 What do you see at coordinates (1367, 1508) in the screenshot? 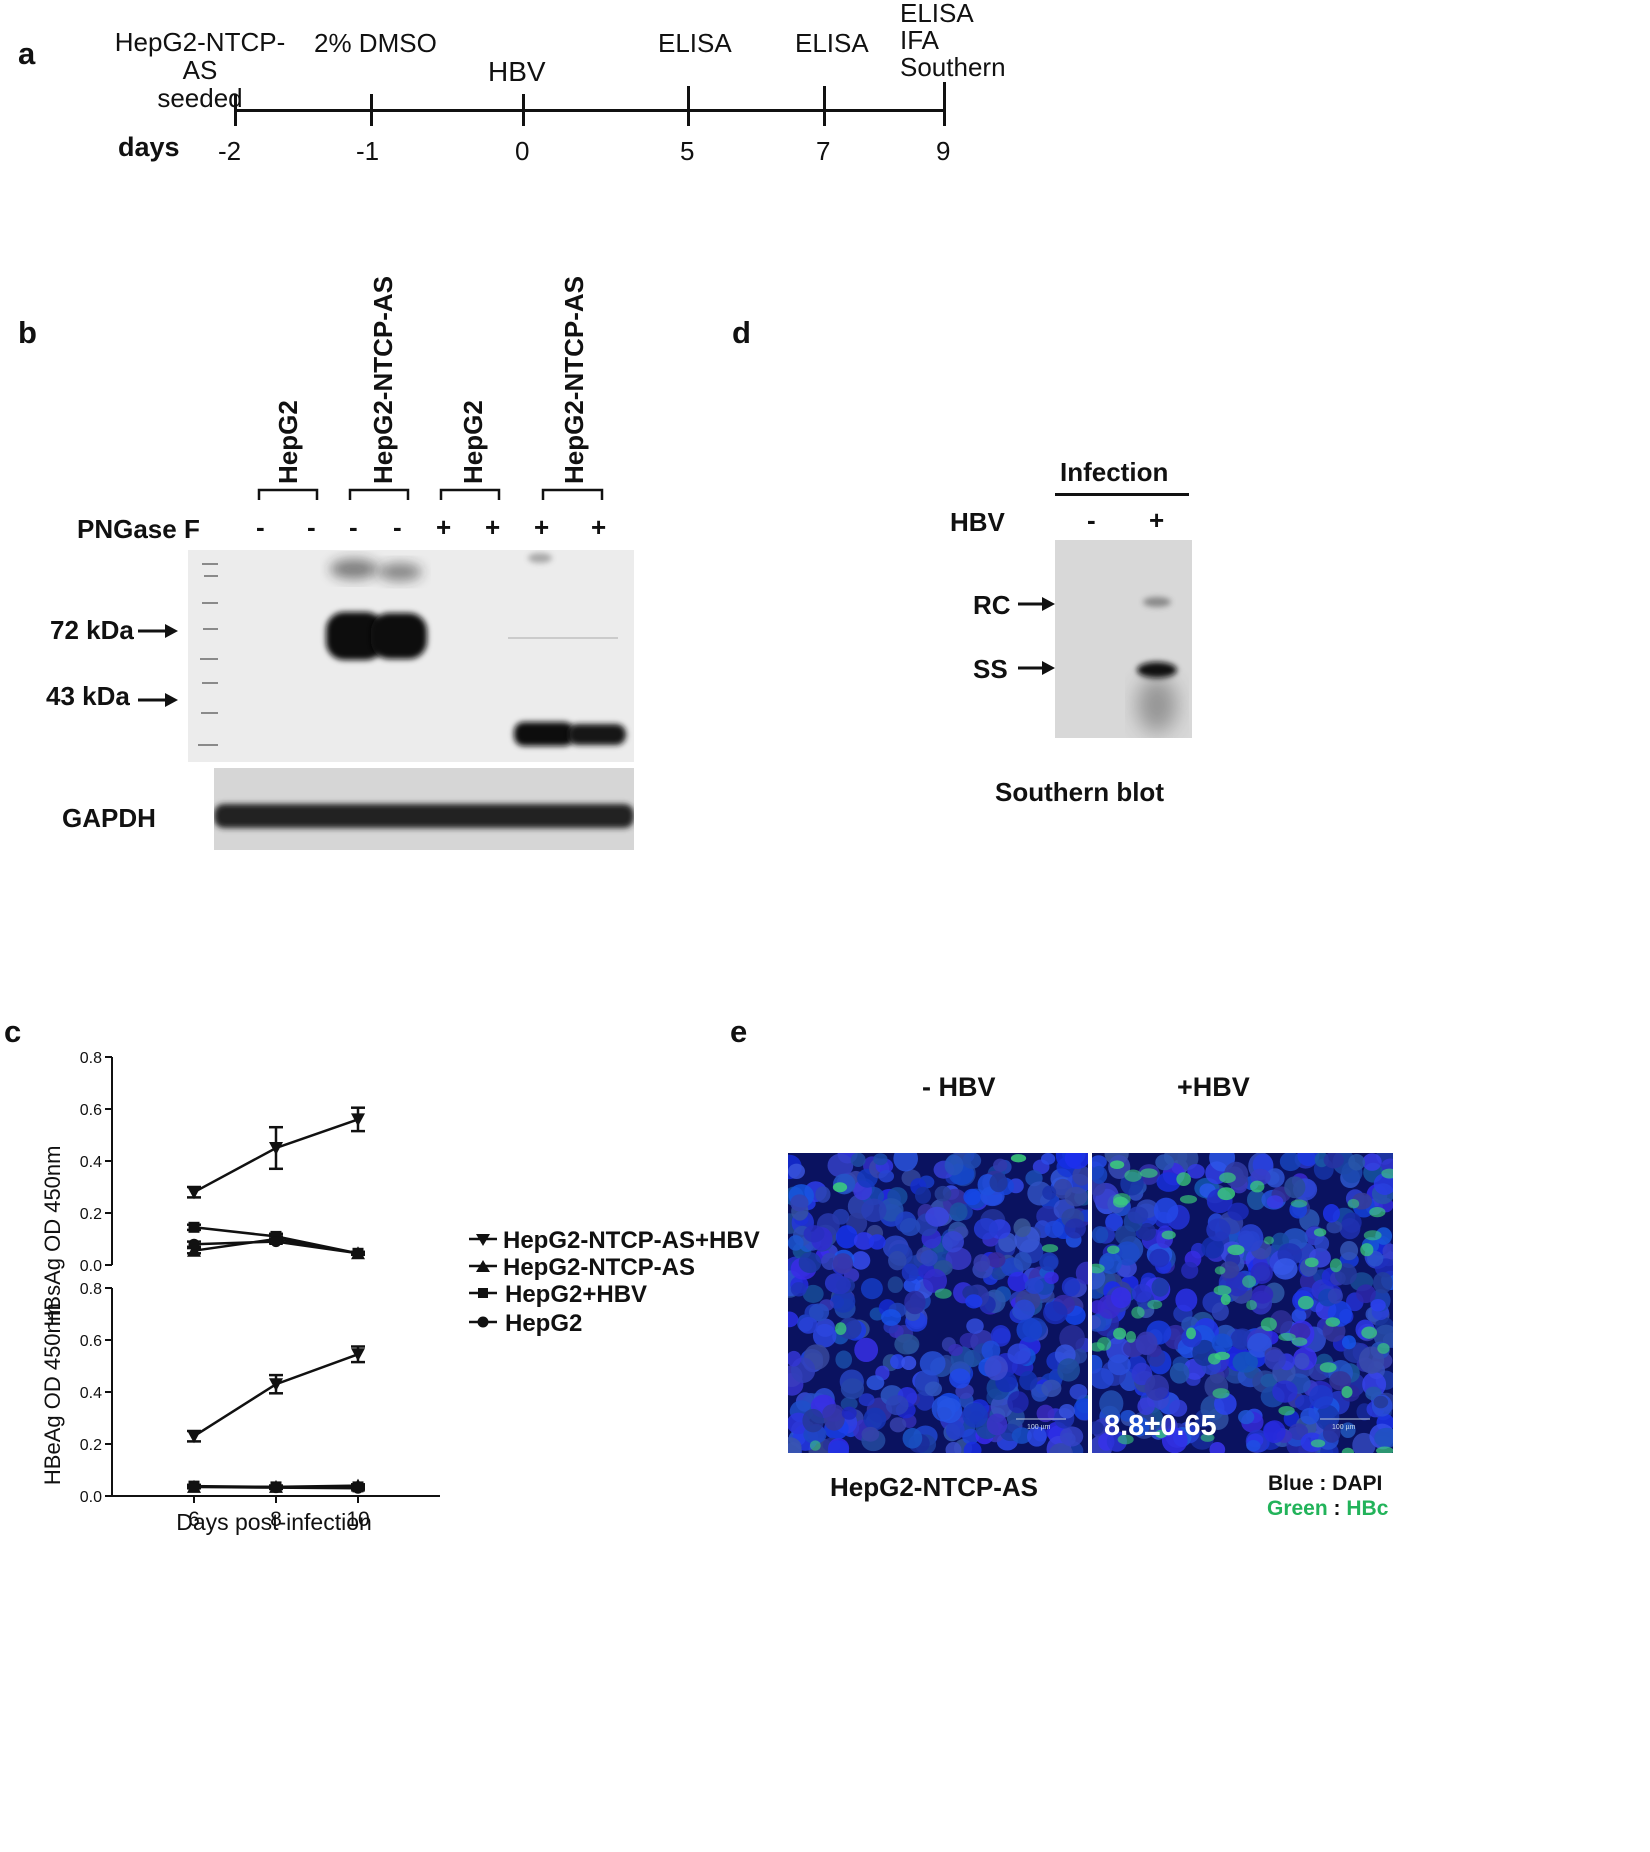
I see `legend-green-value: HBc` at bounding box center [1367, 1508].